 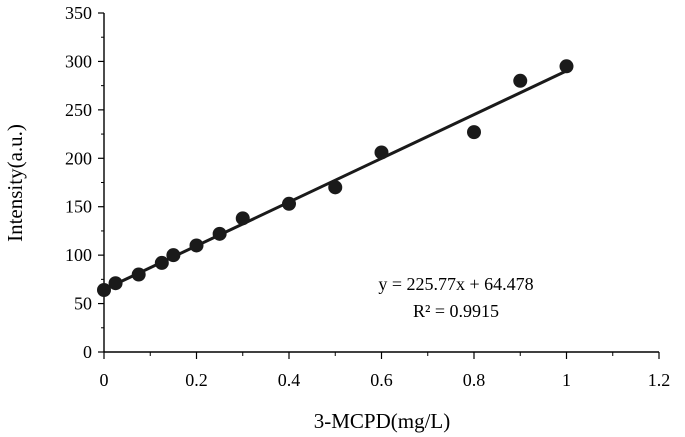 I want to click on y-tick-label: 350, so click(x=78, y=13).